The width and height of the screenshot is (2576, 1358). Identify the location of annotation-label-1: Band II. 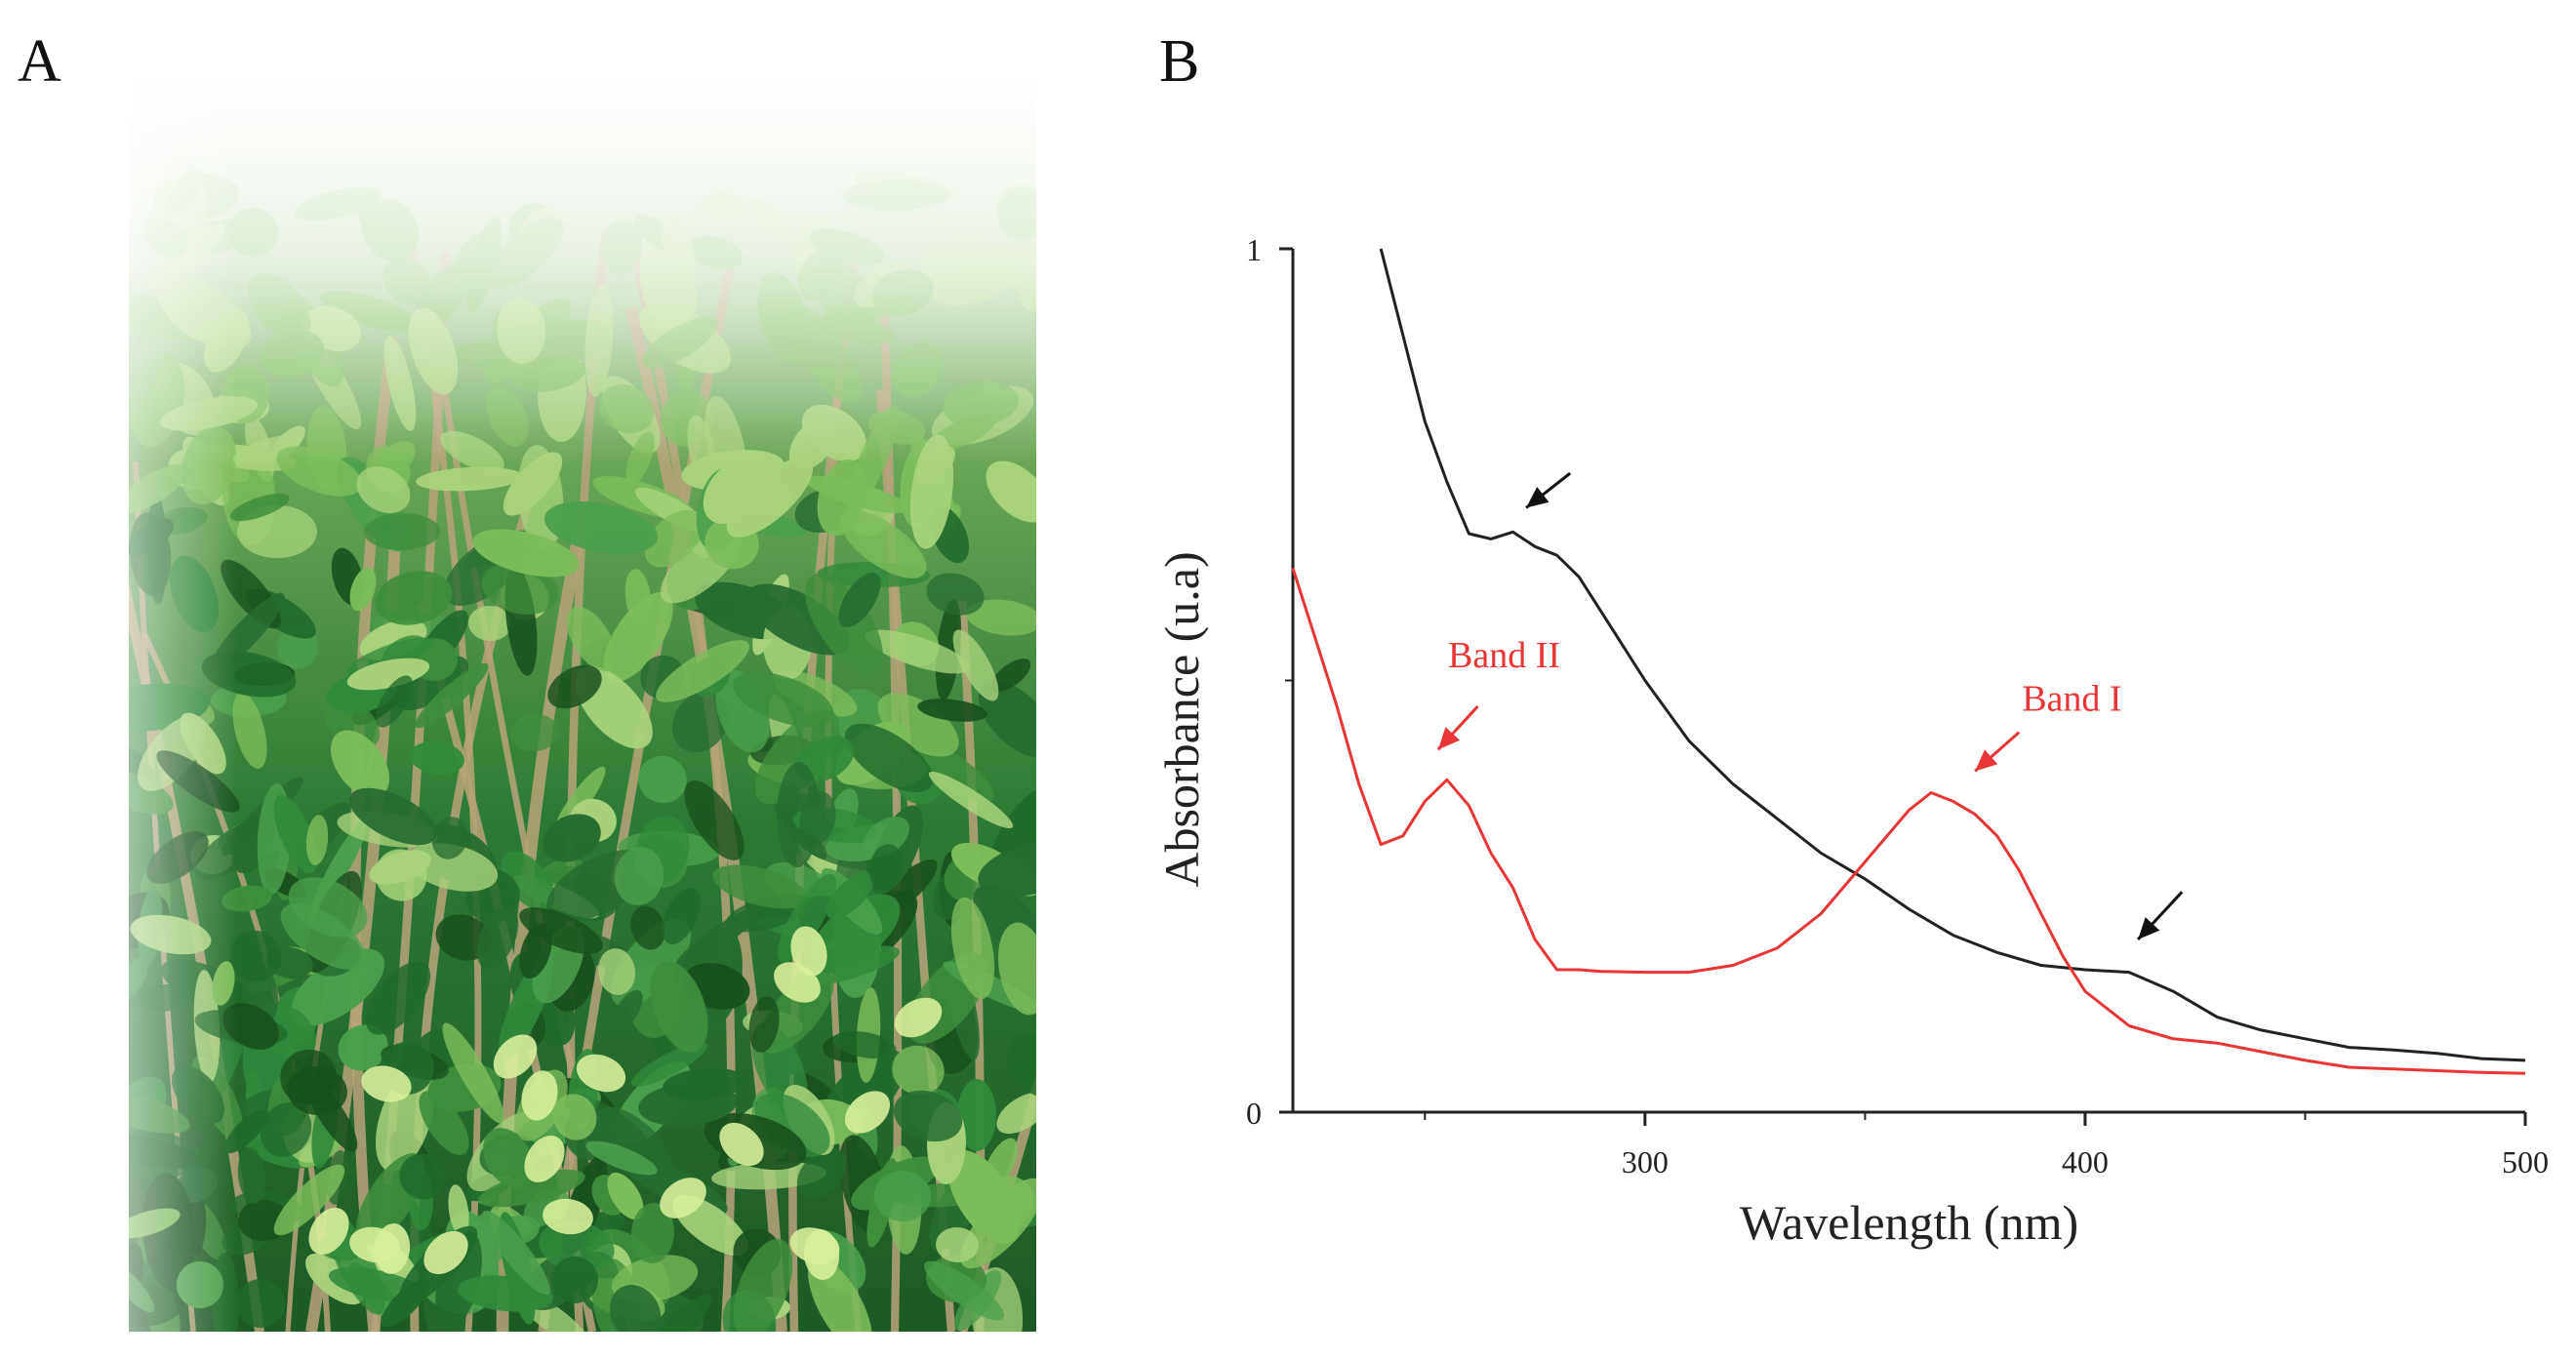
(1504, 655).